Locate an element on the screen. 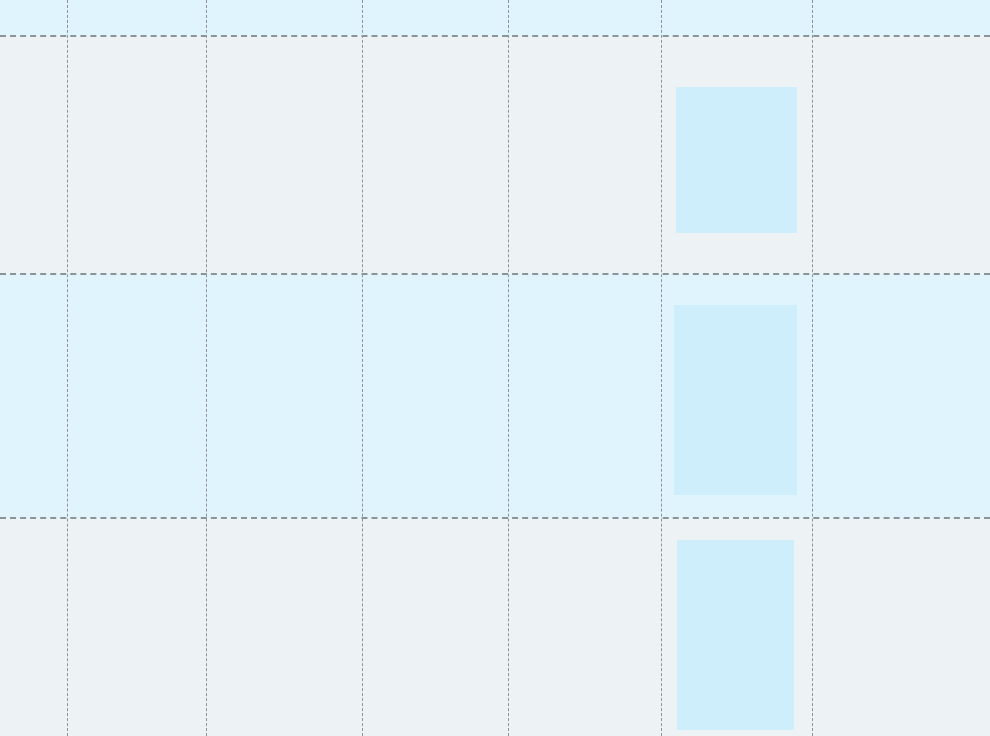 The height and width of the screenshot is (736, 990). row-band-top is located at coordinates (495, 18).